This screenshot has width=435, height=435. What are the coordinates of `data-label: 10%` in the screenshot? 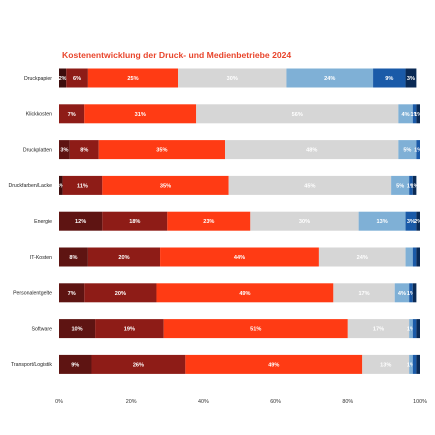 It's located at (76, 330).